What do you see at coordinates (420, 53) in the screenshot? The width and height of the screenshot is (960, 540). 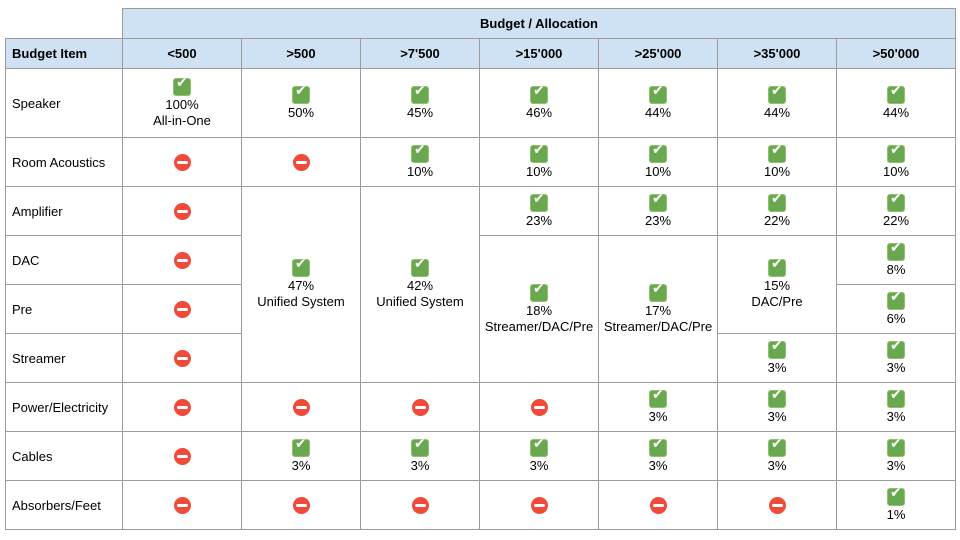 I see `col-header-gt7500: >7'500` at bounding box center [420, 53].